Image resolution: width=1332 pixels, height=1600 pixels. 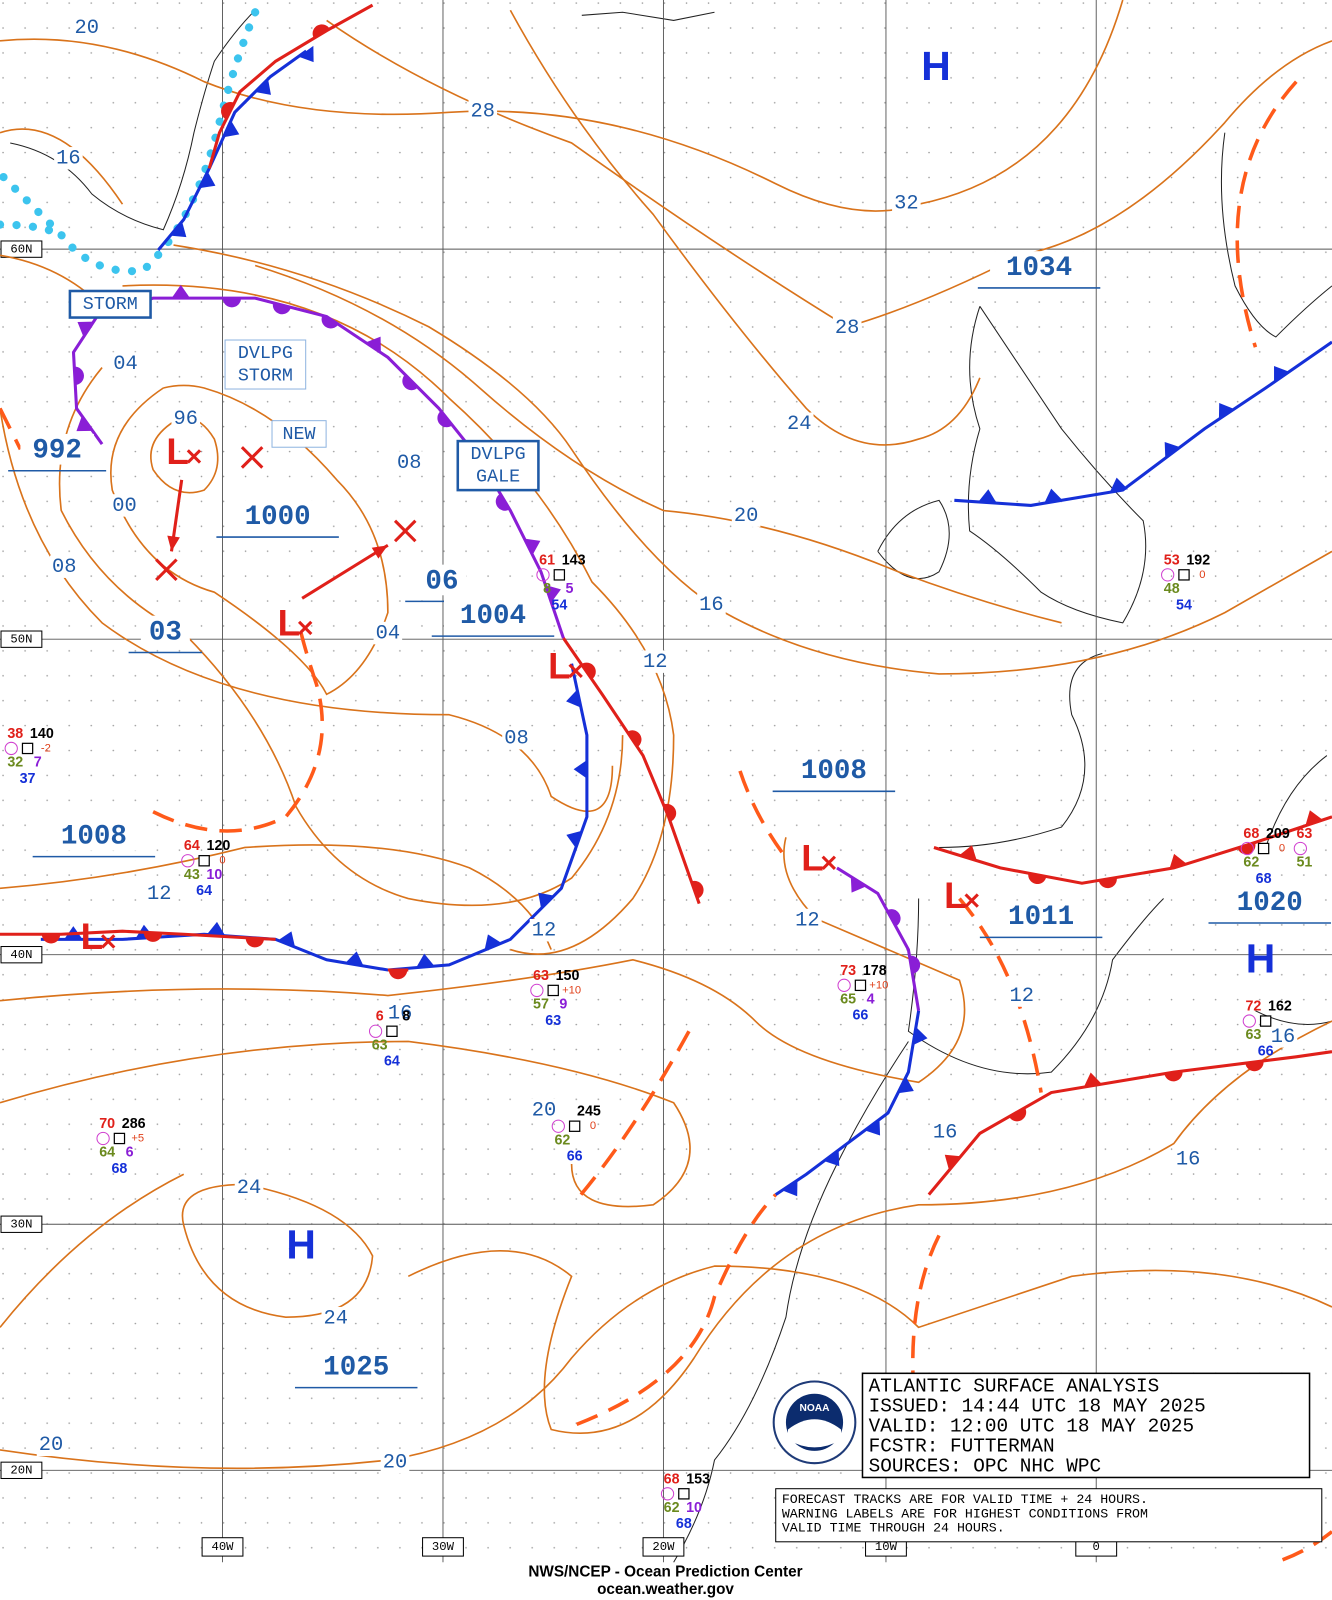 I want to click on high-center: H, so click(x=300, y=1245).